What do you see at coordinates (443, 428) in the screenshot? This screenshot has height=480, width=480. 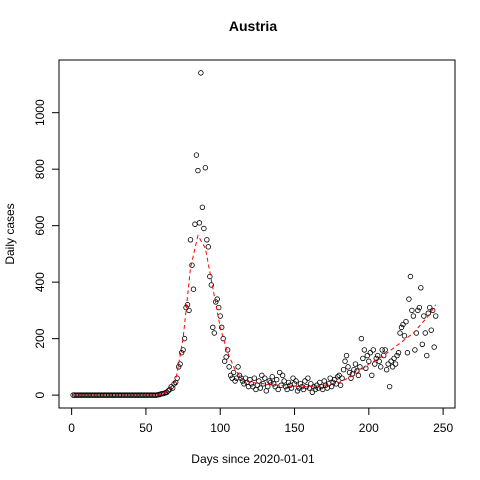 I see `x-tick-label: 250` at bounding box center [443, 428].